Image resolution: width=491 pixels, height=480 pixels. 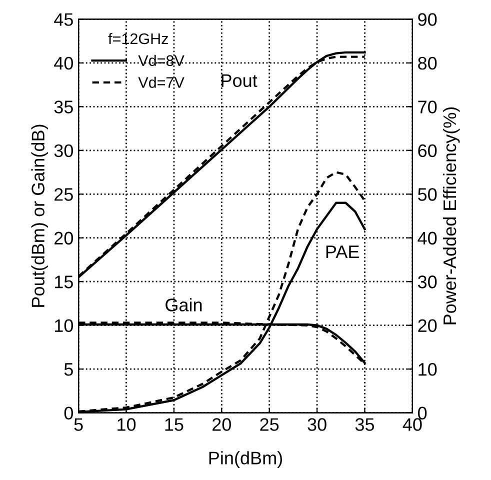 What do you see at coordinates (427, 194) in the screenshot?
I see `y2-tick-label: 50` at bounding box center [427, 194].